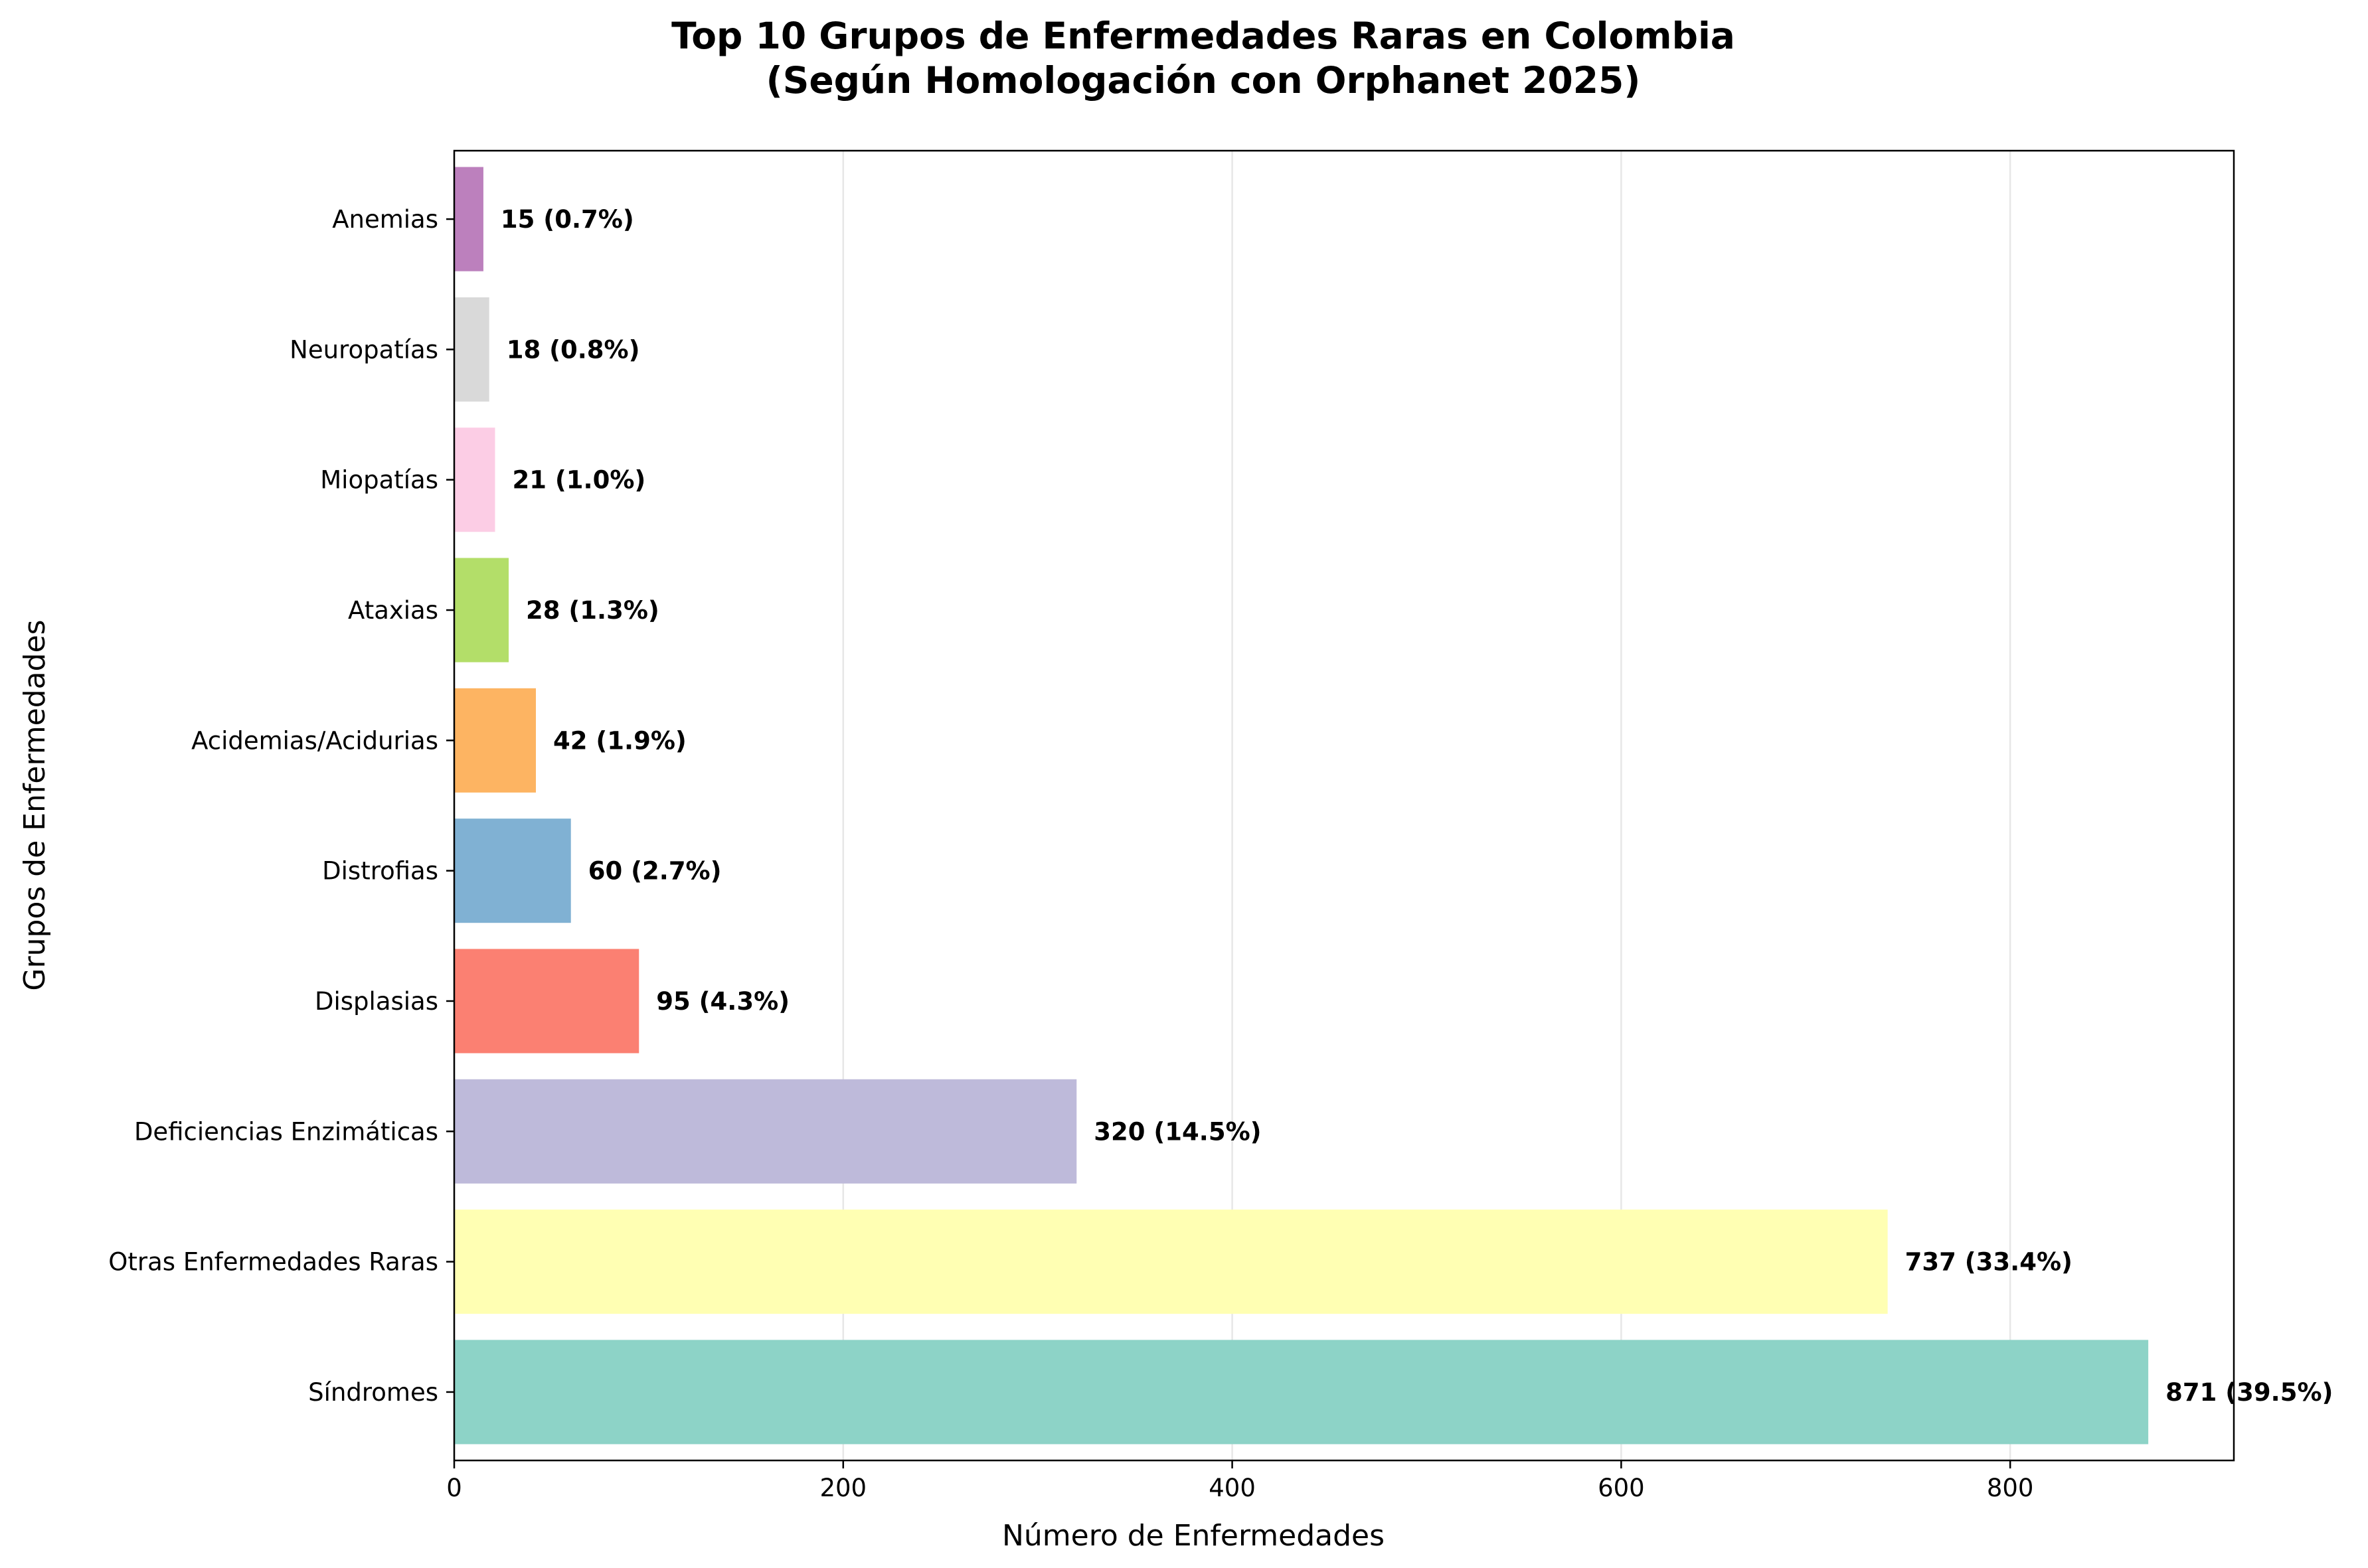 Image resolution: width=2368 pixels, height=1568 pixels. Describe the element at coordinates (380, 872) in the screenshot. I see `y-tick-label: Distrofias` at that location.